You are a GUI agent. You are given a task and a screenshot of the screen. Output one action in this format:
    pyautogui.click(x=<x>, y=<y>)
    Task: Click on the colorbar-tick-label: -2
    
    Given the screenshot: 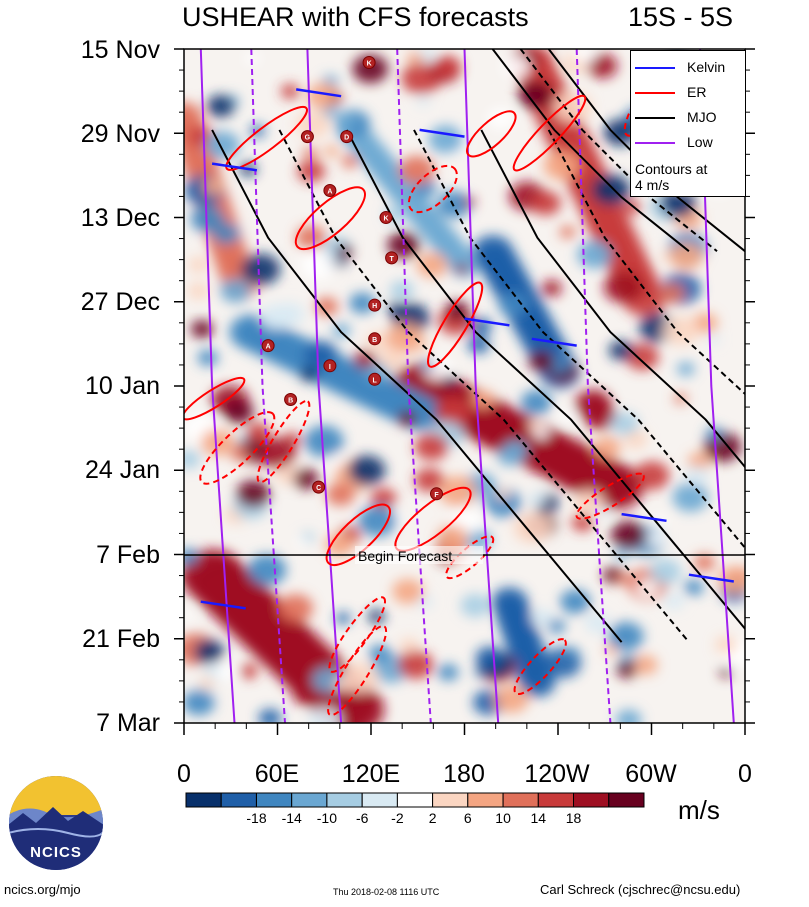 What is the action you would take?
    pyautogui.click(x=397, y=818)
    